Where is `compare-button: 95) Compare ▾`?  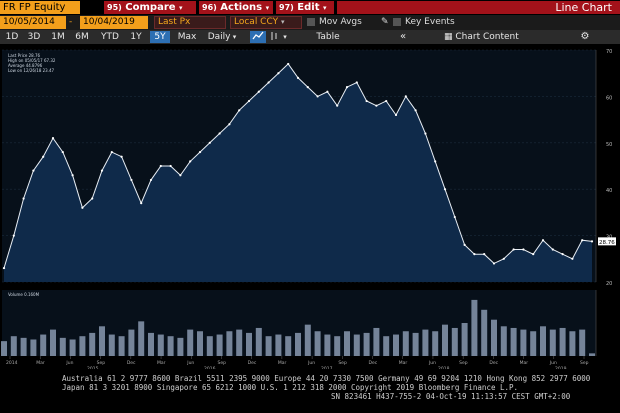
compare-button: 95) Compare ▾ is located at coordinates (150, 7).